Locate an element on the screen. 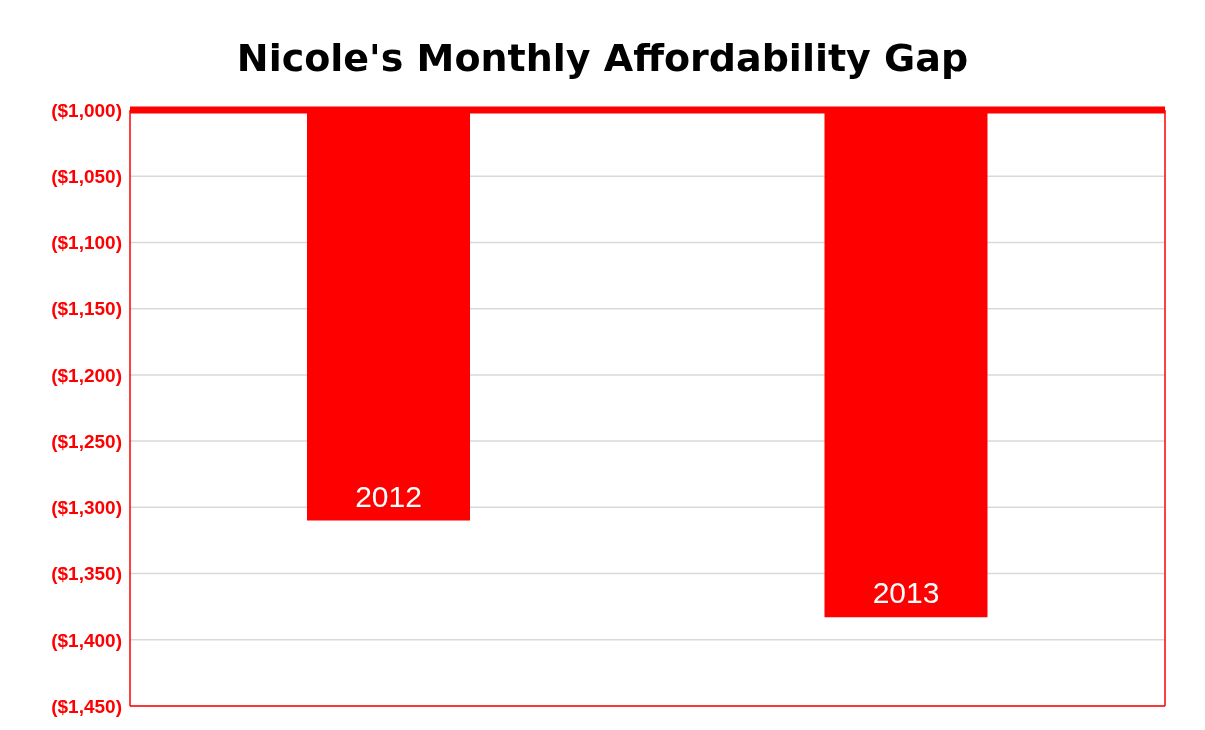 The image size is (1205, 730). x-tick-label: 2013 is located at coordinates (906, 593).